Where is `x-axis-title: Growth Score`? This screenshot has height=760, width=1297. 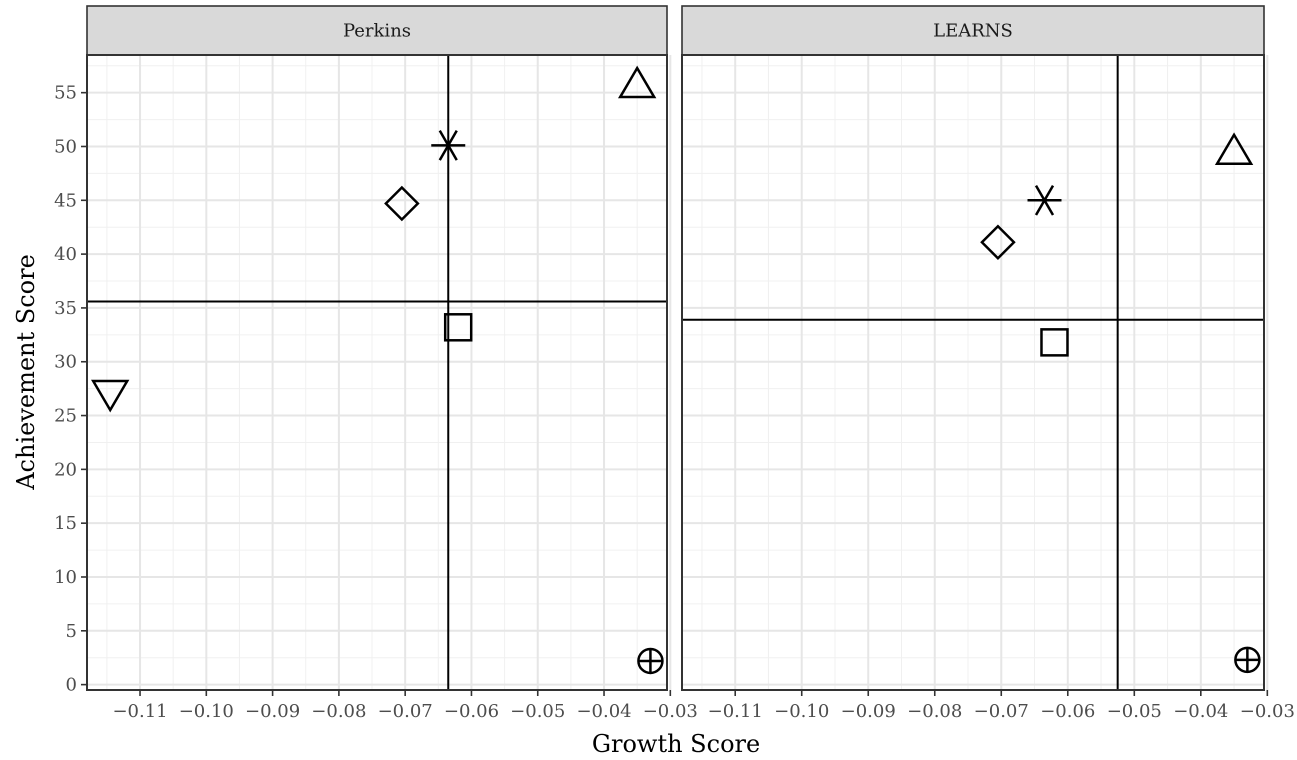 x-axis-title: Growth Score is located at coordinates (676, 744).